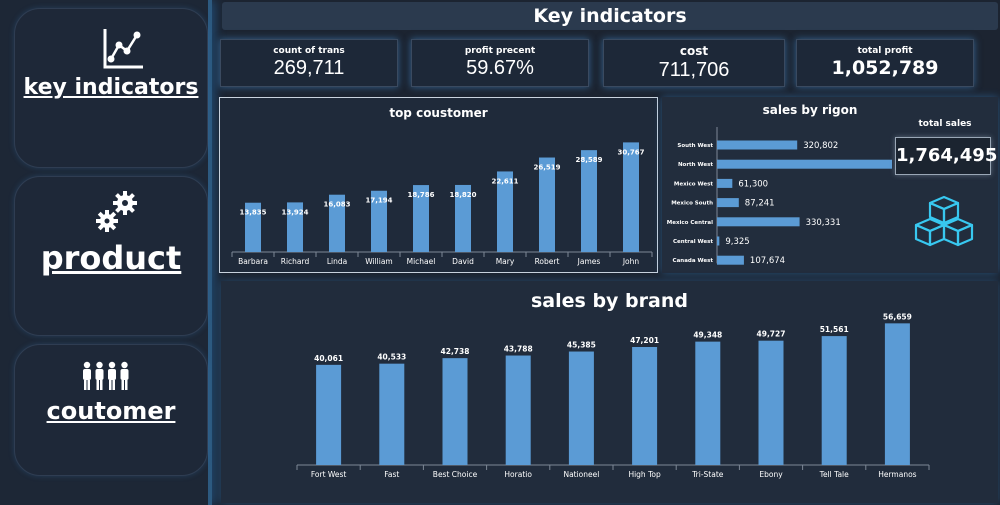  Describe the element at coordinates (694, 70) in the screenshot. I see `kpi-value: 711,706` at that location.